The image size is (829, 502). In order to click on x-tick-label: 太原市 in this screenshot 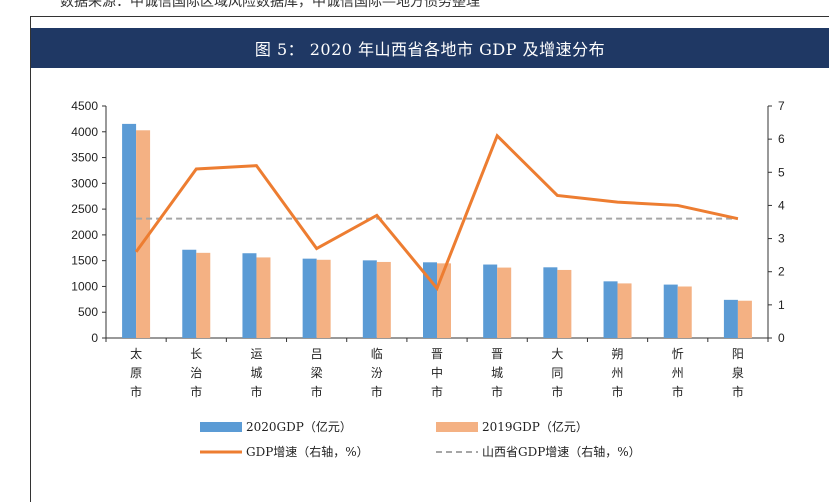, I will do `click(136, 372)`.